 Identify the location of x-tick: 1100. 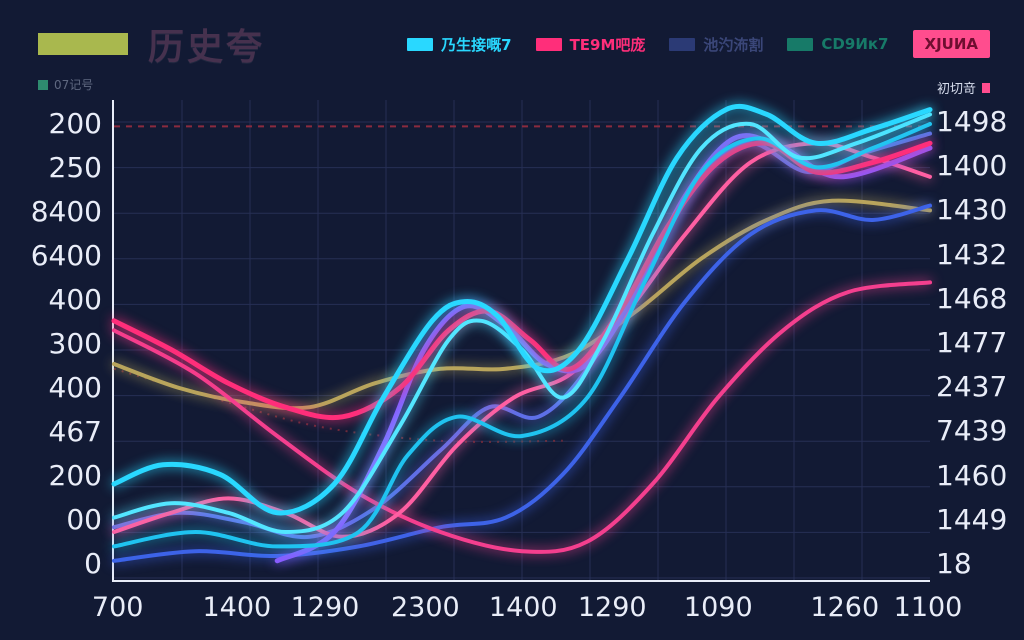
(928, 607).